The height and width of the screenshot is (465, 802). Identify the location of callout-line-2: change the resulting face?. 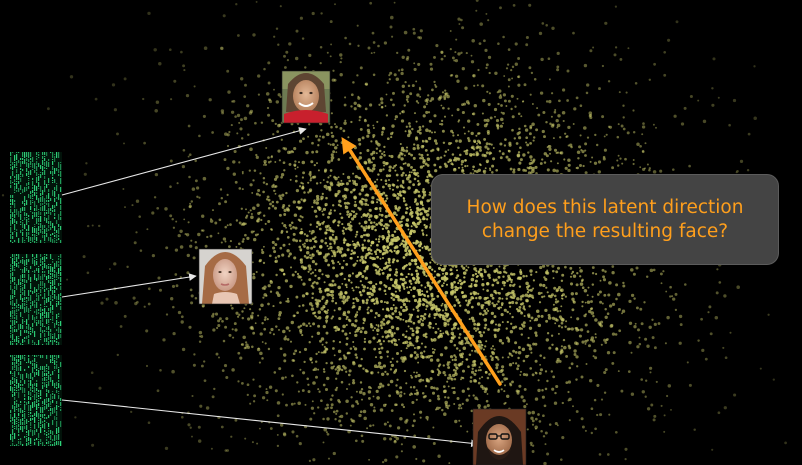
(605, 231).